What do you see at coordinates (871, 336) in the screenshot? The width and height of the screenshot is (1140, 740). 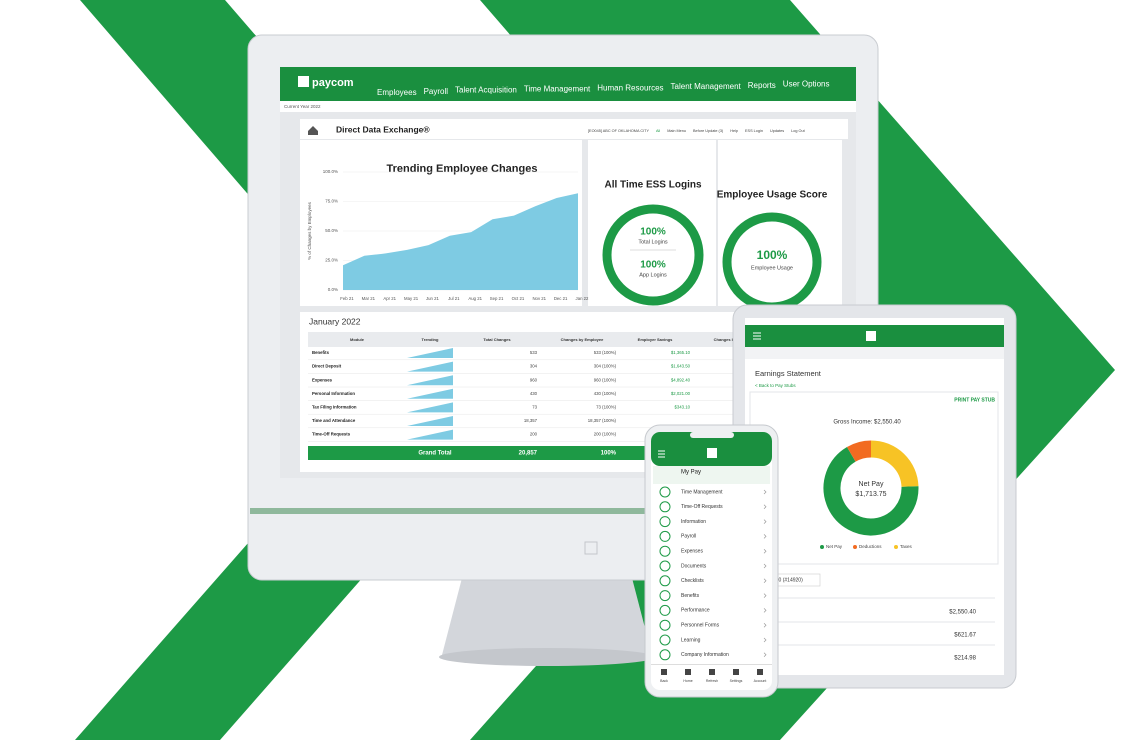 I see `tablet-logo` at bounding box center [871, 336].